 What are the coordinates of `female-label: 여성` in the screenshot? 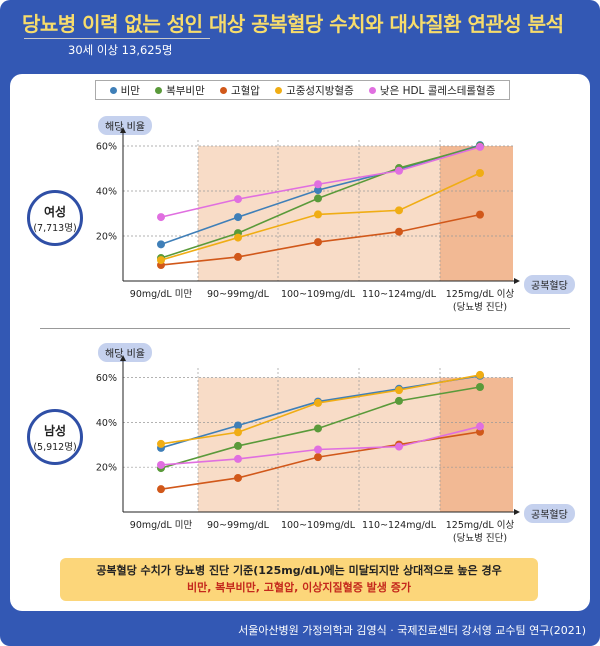 It's located at (55, 211).